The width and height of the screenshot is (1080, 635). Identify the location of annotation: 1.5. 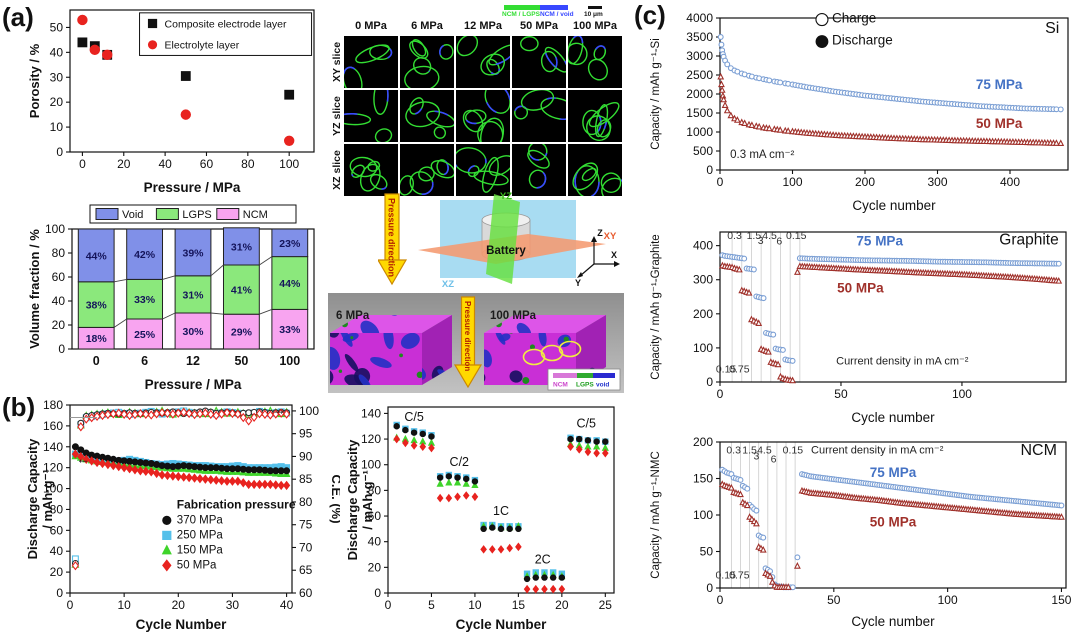
(754, 236).